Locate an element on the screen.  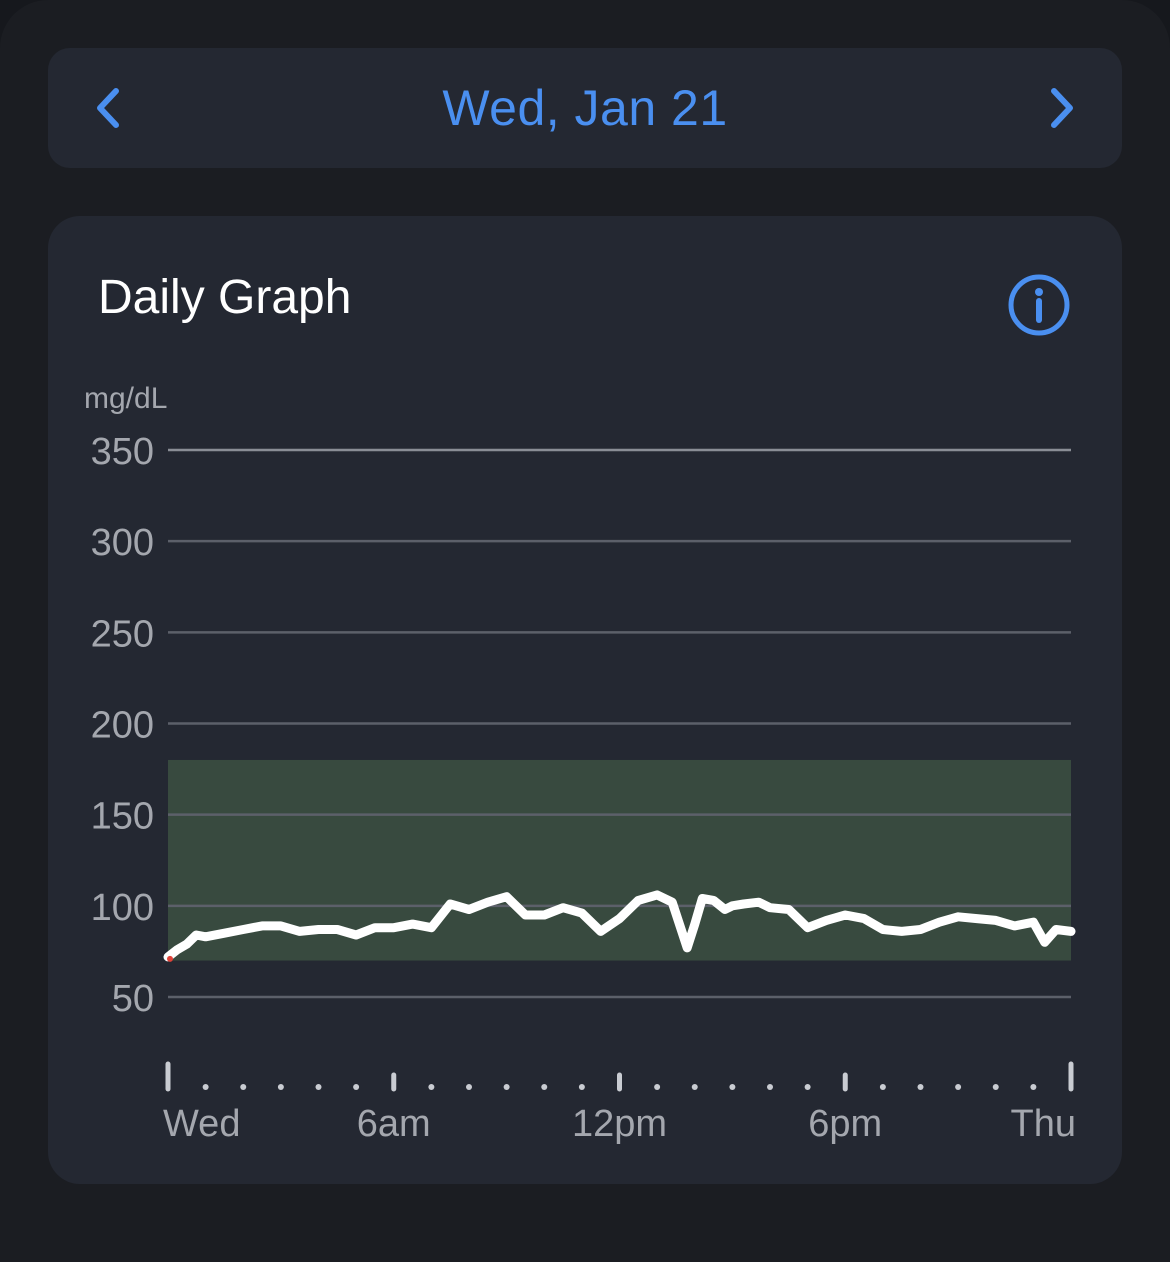
y-tick-label: 150 is located at coordinates (122, 817).